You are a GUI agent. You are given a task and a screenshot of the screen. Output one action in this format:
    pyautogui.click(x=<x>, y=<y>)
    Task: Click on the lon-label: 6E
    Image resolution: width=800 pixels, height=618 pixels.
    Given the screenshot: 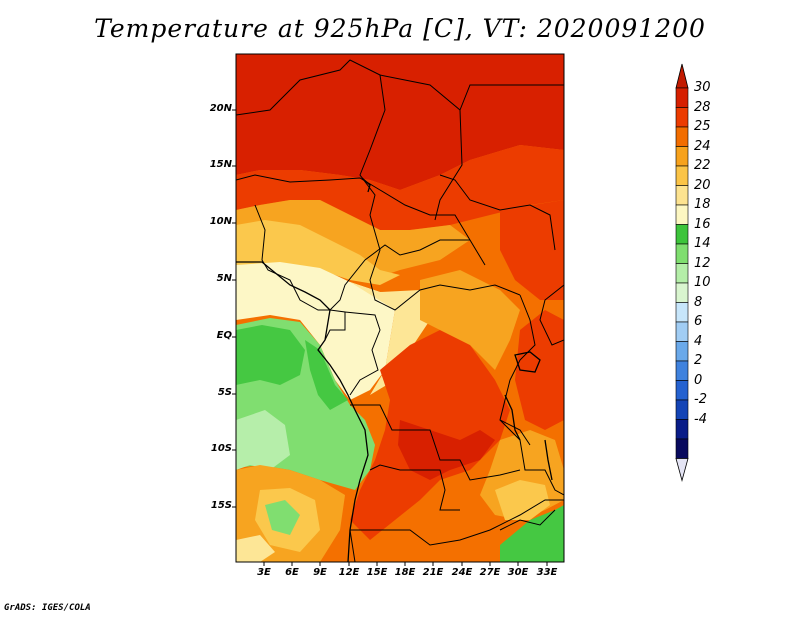 What is the action you would take?
    pyautogui.click(x=292, y=572)
    